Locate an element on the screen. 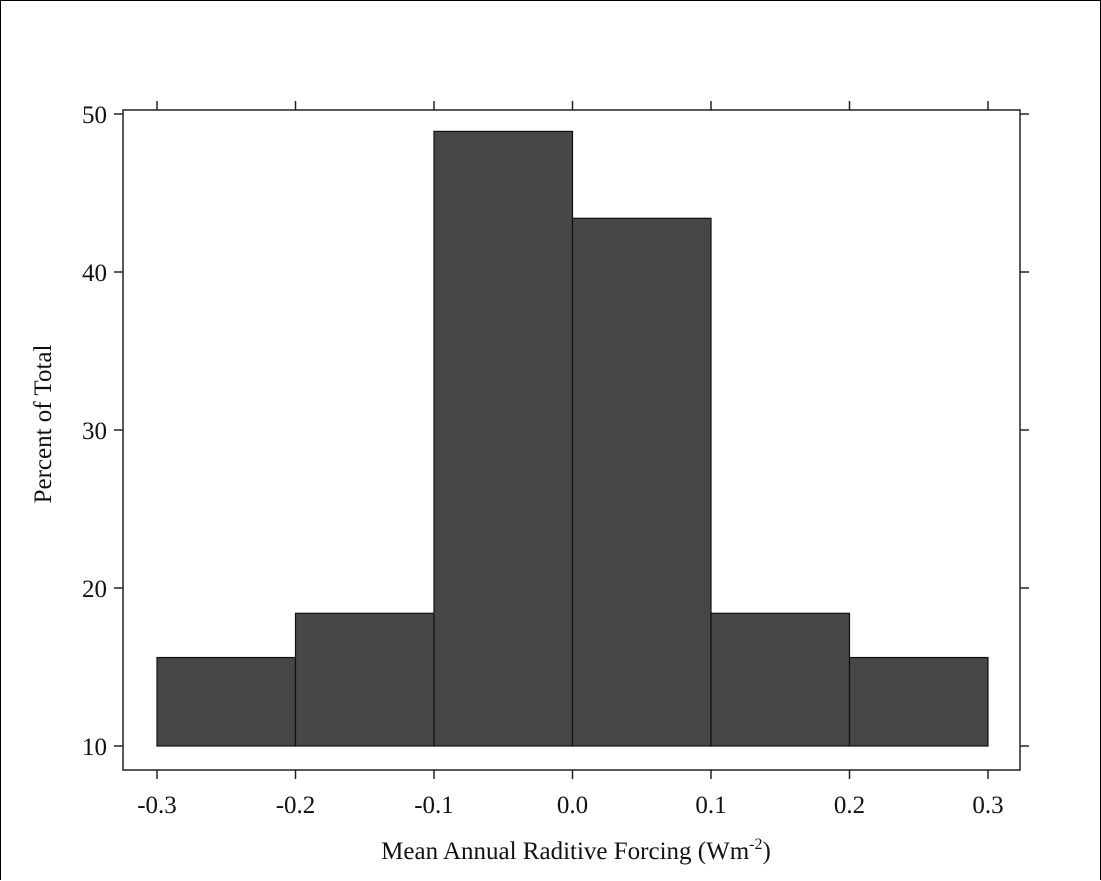  x-tick-label-2: -0.1 is located at coordinates (434, 805).